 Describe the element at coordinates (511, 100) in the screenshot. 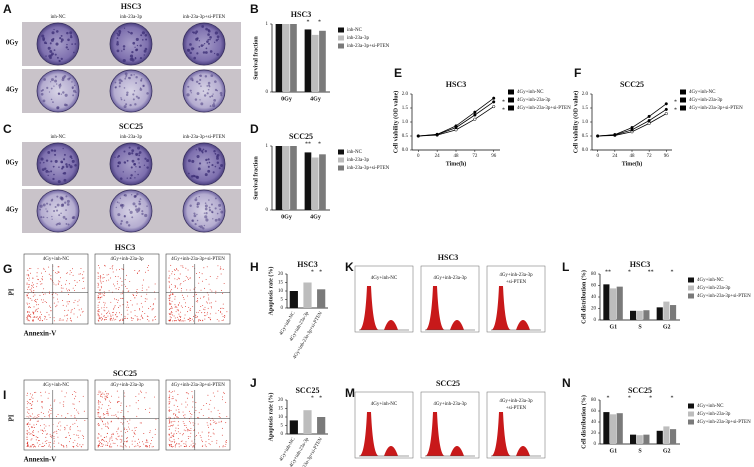

I see `legend-swatch` at that location.